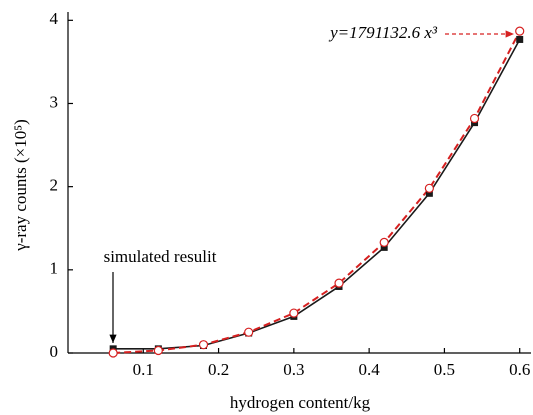 The width and height of the screenshot is (533, 415). Describe the element at coordinates (54, 185) in the screenshot. I see `y-tick-label: 2` at that location.